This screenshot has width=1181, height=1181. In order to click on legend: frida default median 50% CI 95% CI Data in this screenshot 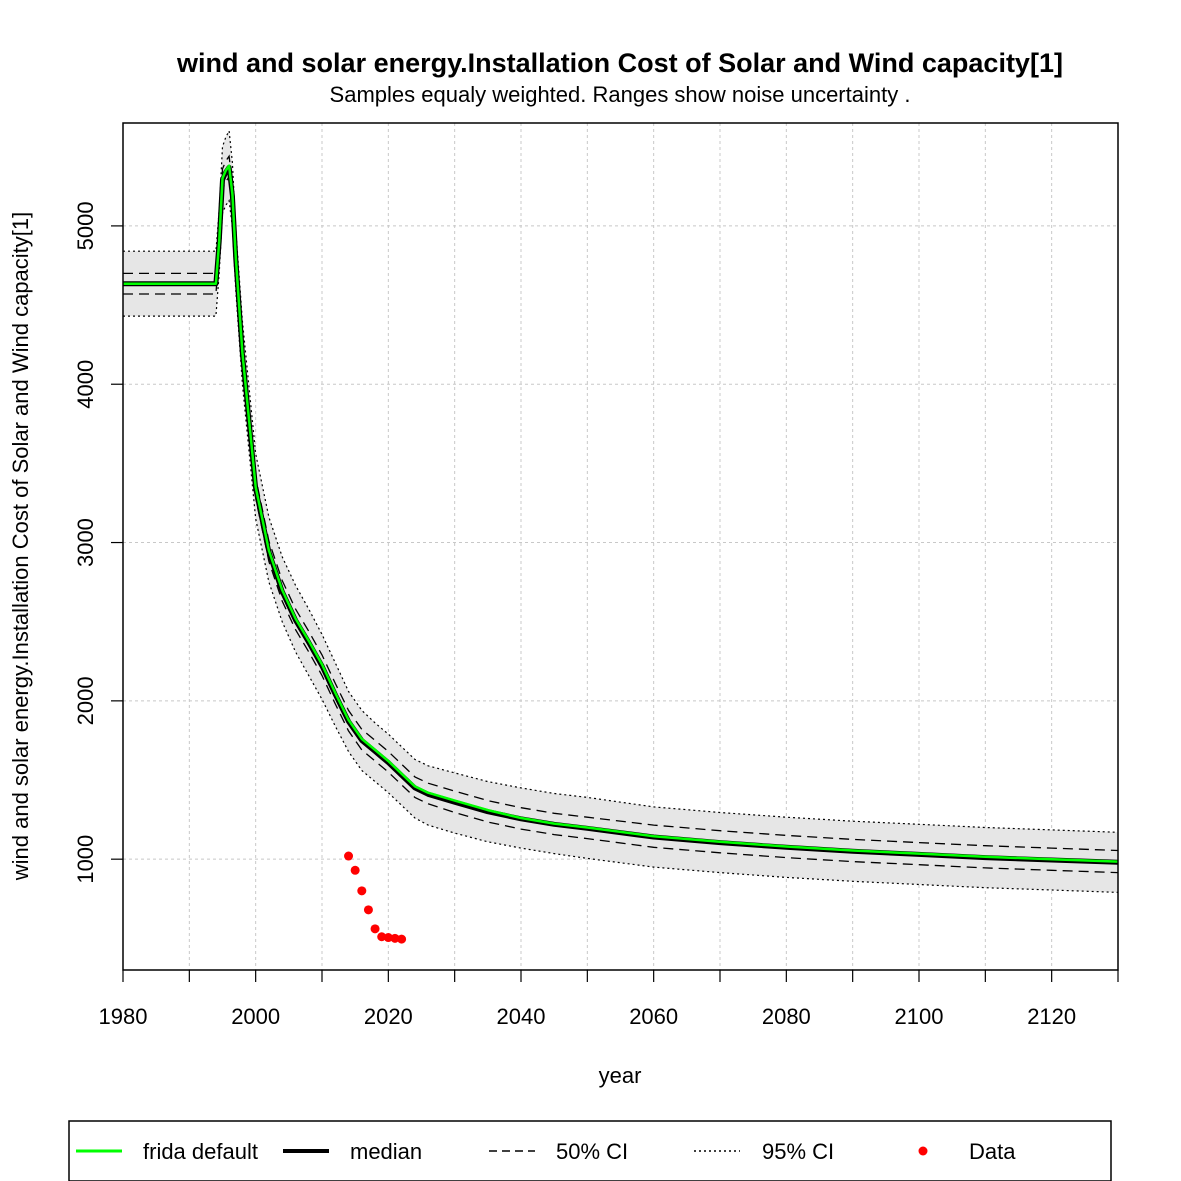, I will do `click(590, 1150)`.